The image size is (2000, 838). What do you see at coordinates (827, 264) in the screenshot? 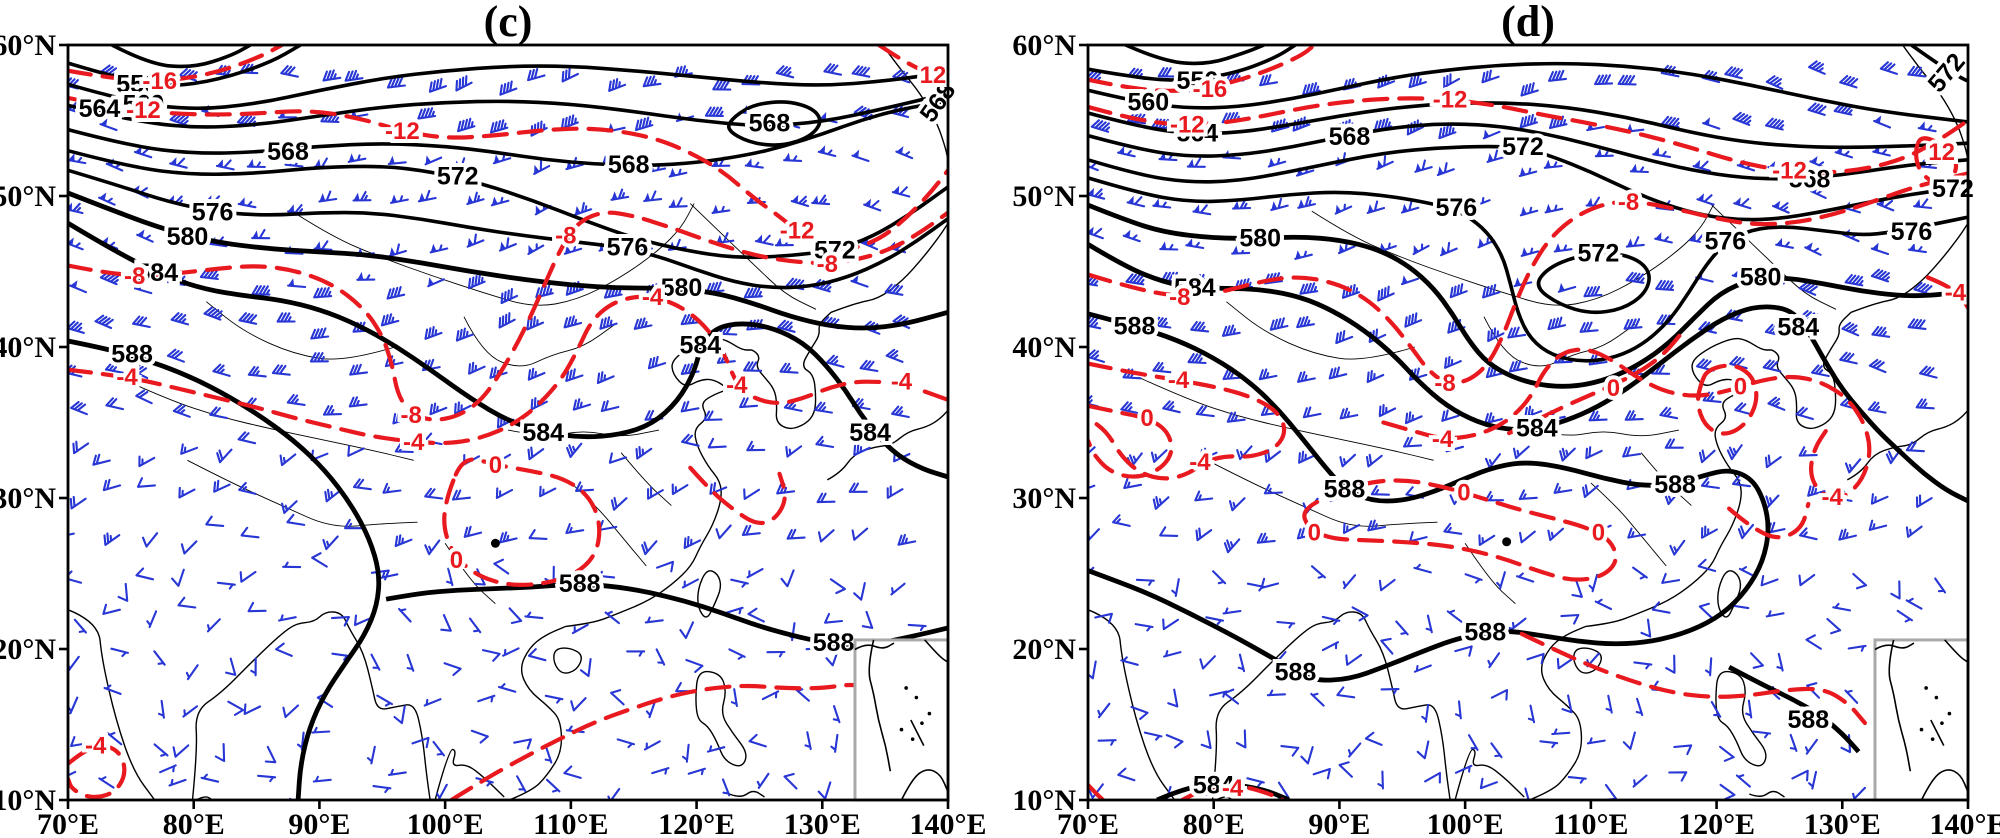
I see `temp-contour-label: -8` at bounding box center [827, 264].